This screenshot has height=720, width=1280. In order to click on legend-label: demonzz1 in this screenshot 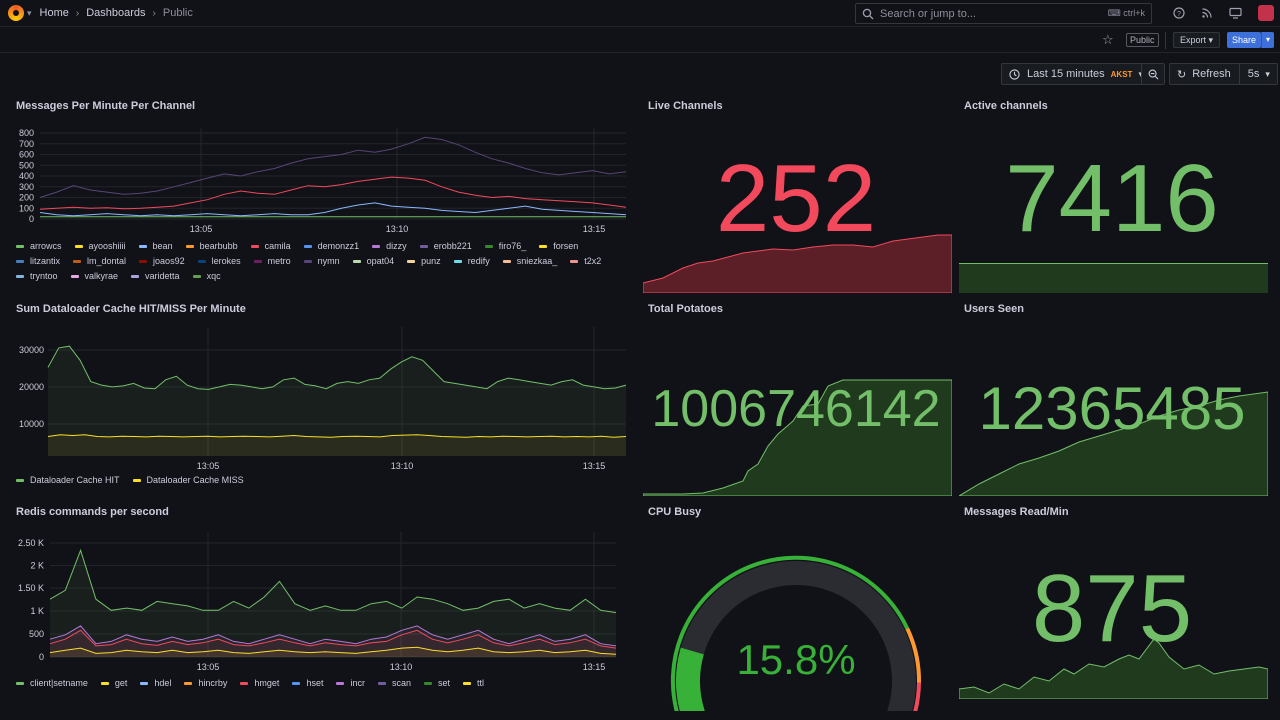, I will do `click(338, 246)`.